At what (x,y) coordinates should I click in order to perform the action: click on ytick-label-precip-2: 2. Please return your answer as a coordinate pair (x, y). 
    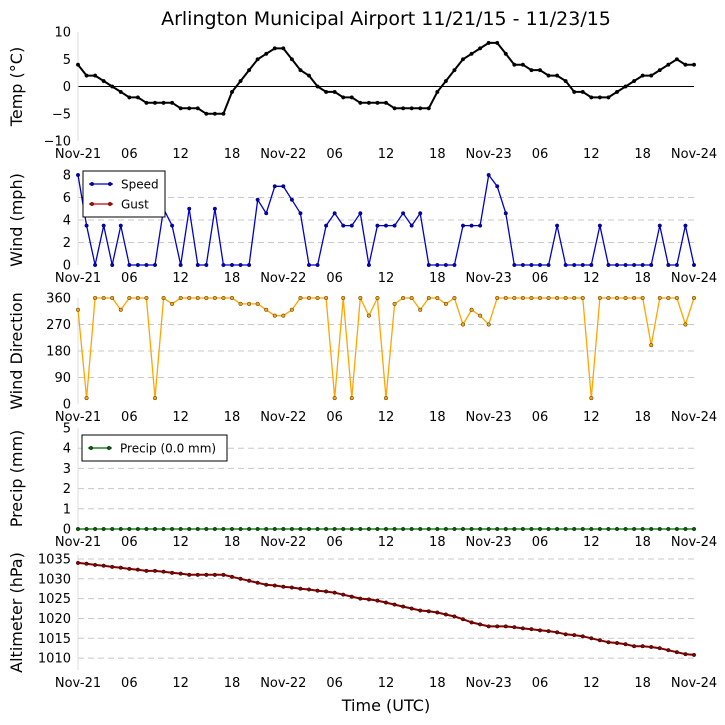
    Looking at the image, I should click on (67, 489).